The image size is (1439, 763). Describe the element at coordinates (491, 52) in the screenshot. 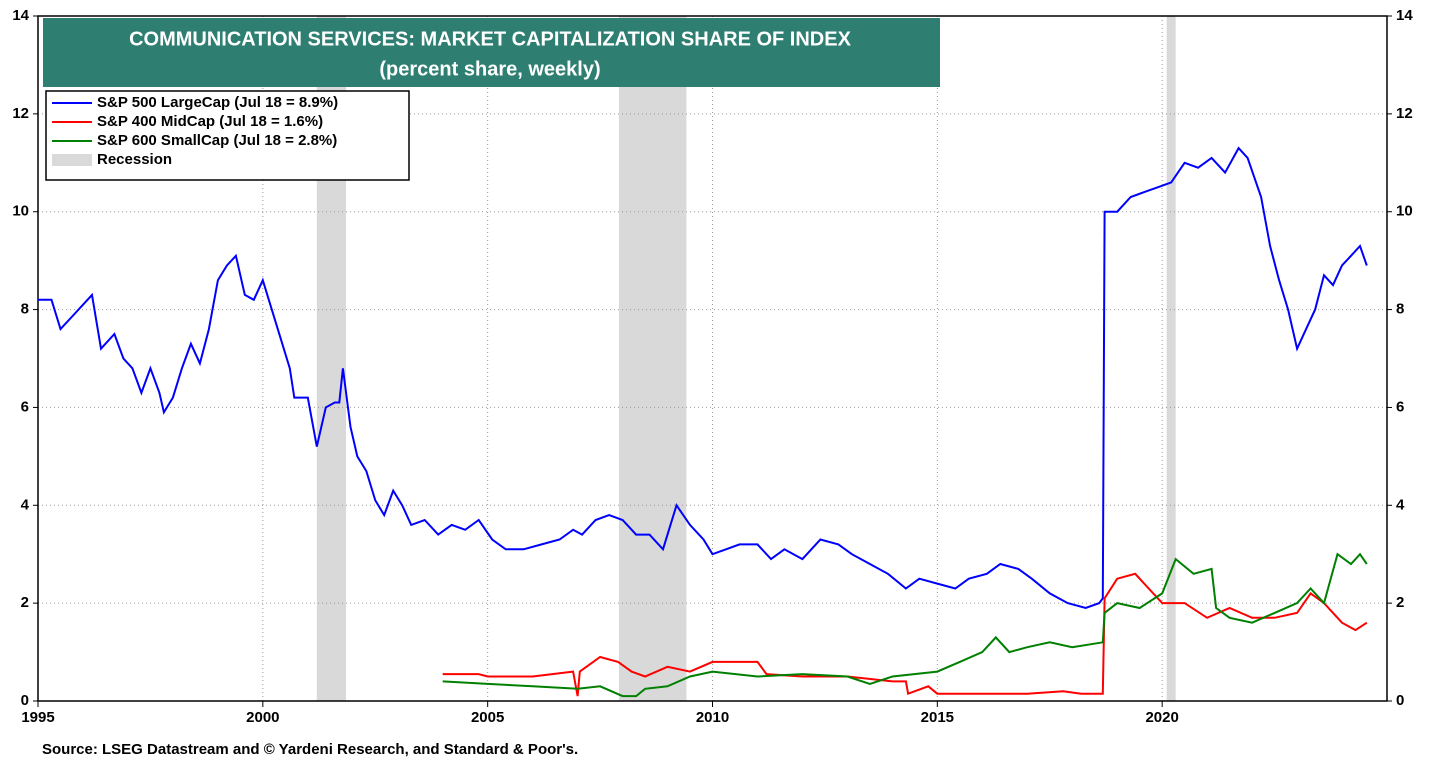

I see `title-box` at that location.